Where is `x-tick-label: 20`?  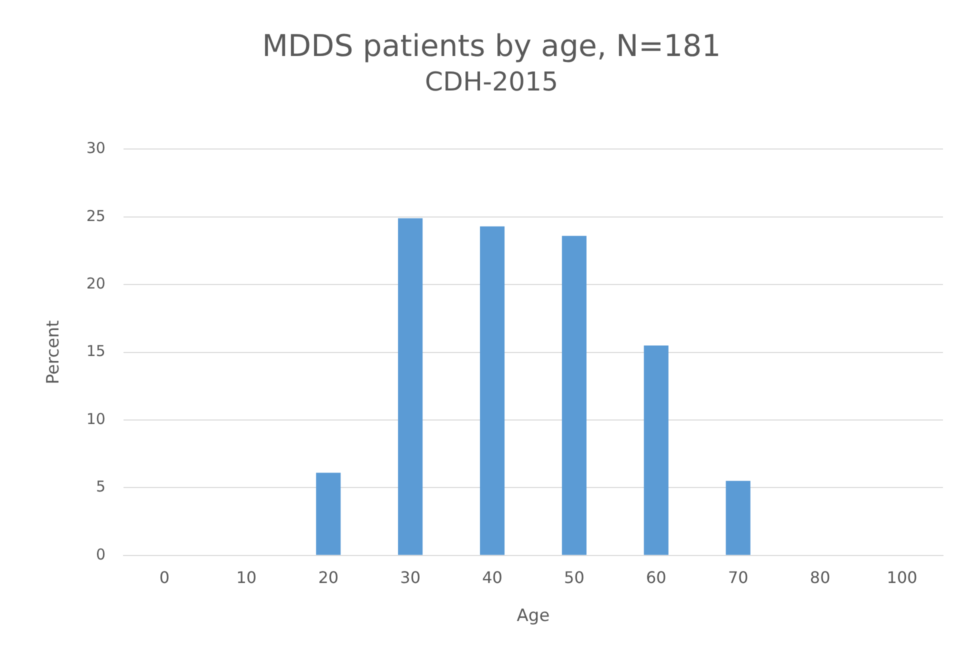
x-tick-label: 20 is located at coordinates (328, 578).